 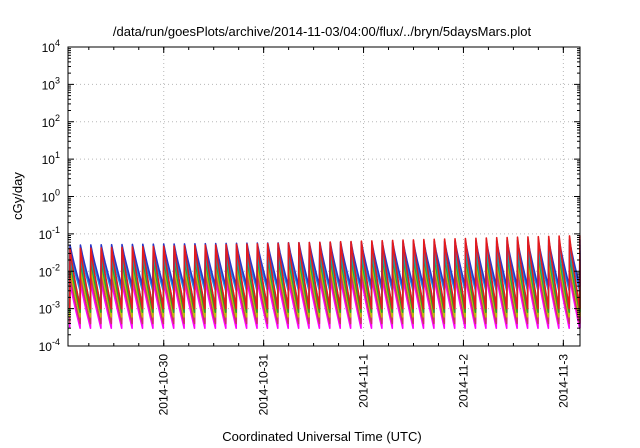 What do you see at coordinates (51, 121) in the screenshot?
I see `y-tick-label: 10²` at bounding box center [51, 121].